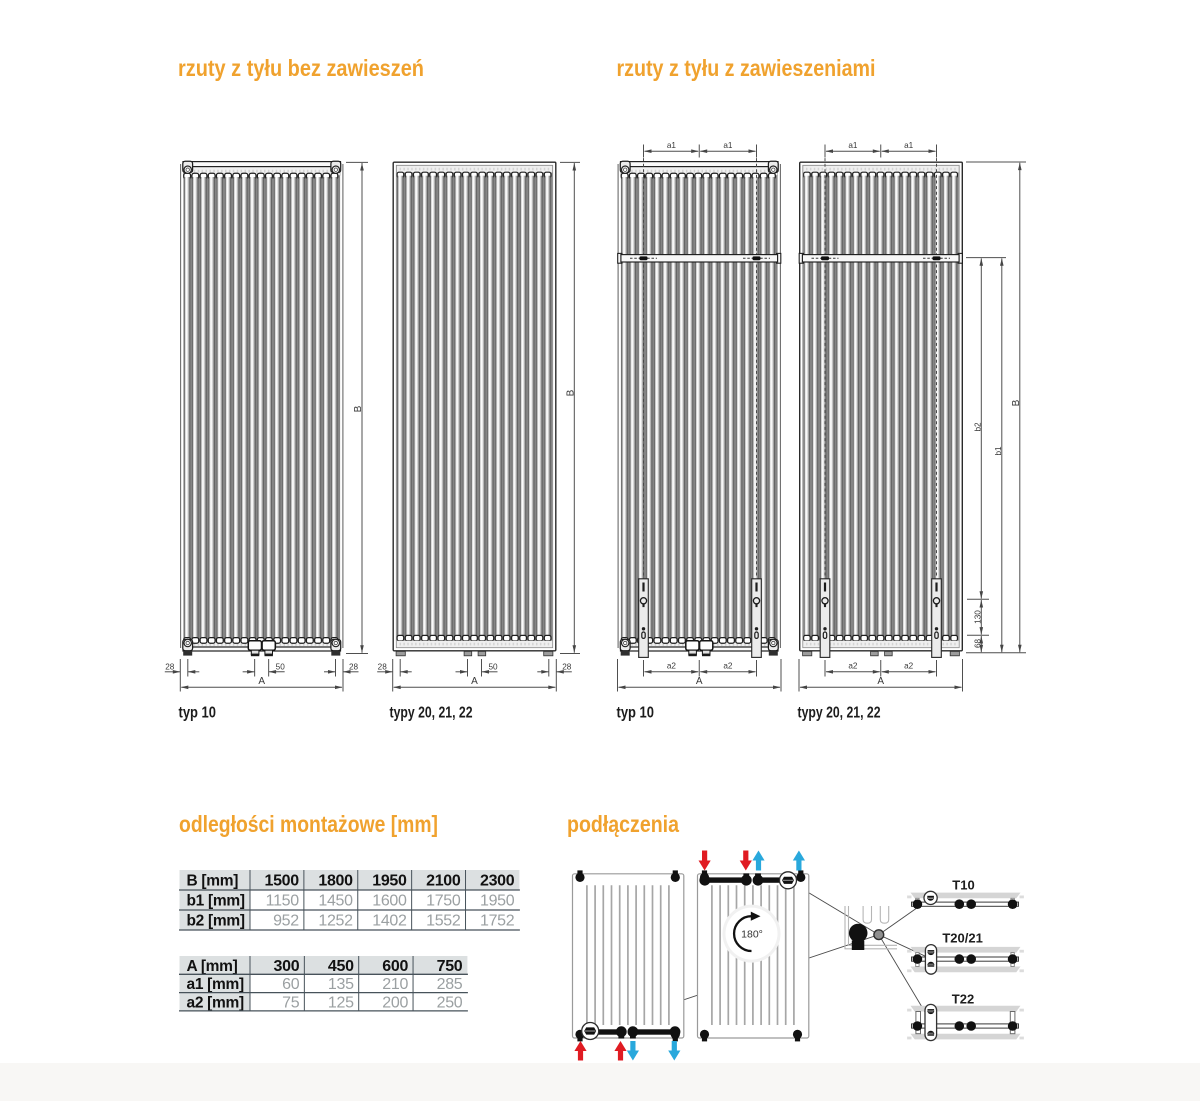 This screenshot has height=1106, width=1200. What do you see at coordinates (335, 921) in the screenshot?
I see `svg-text: 1252` at bounding box center [335, 921].